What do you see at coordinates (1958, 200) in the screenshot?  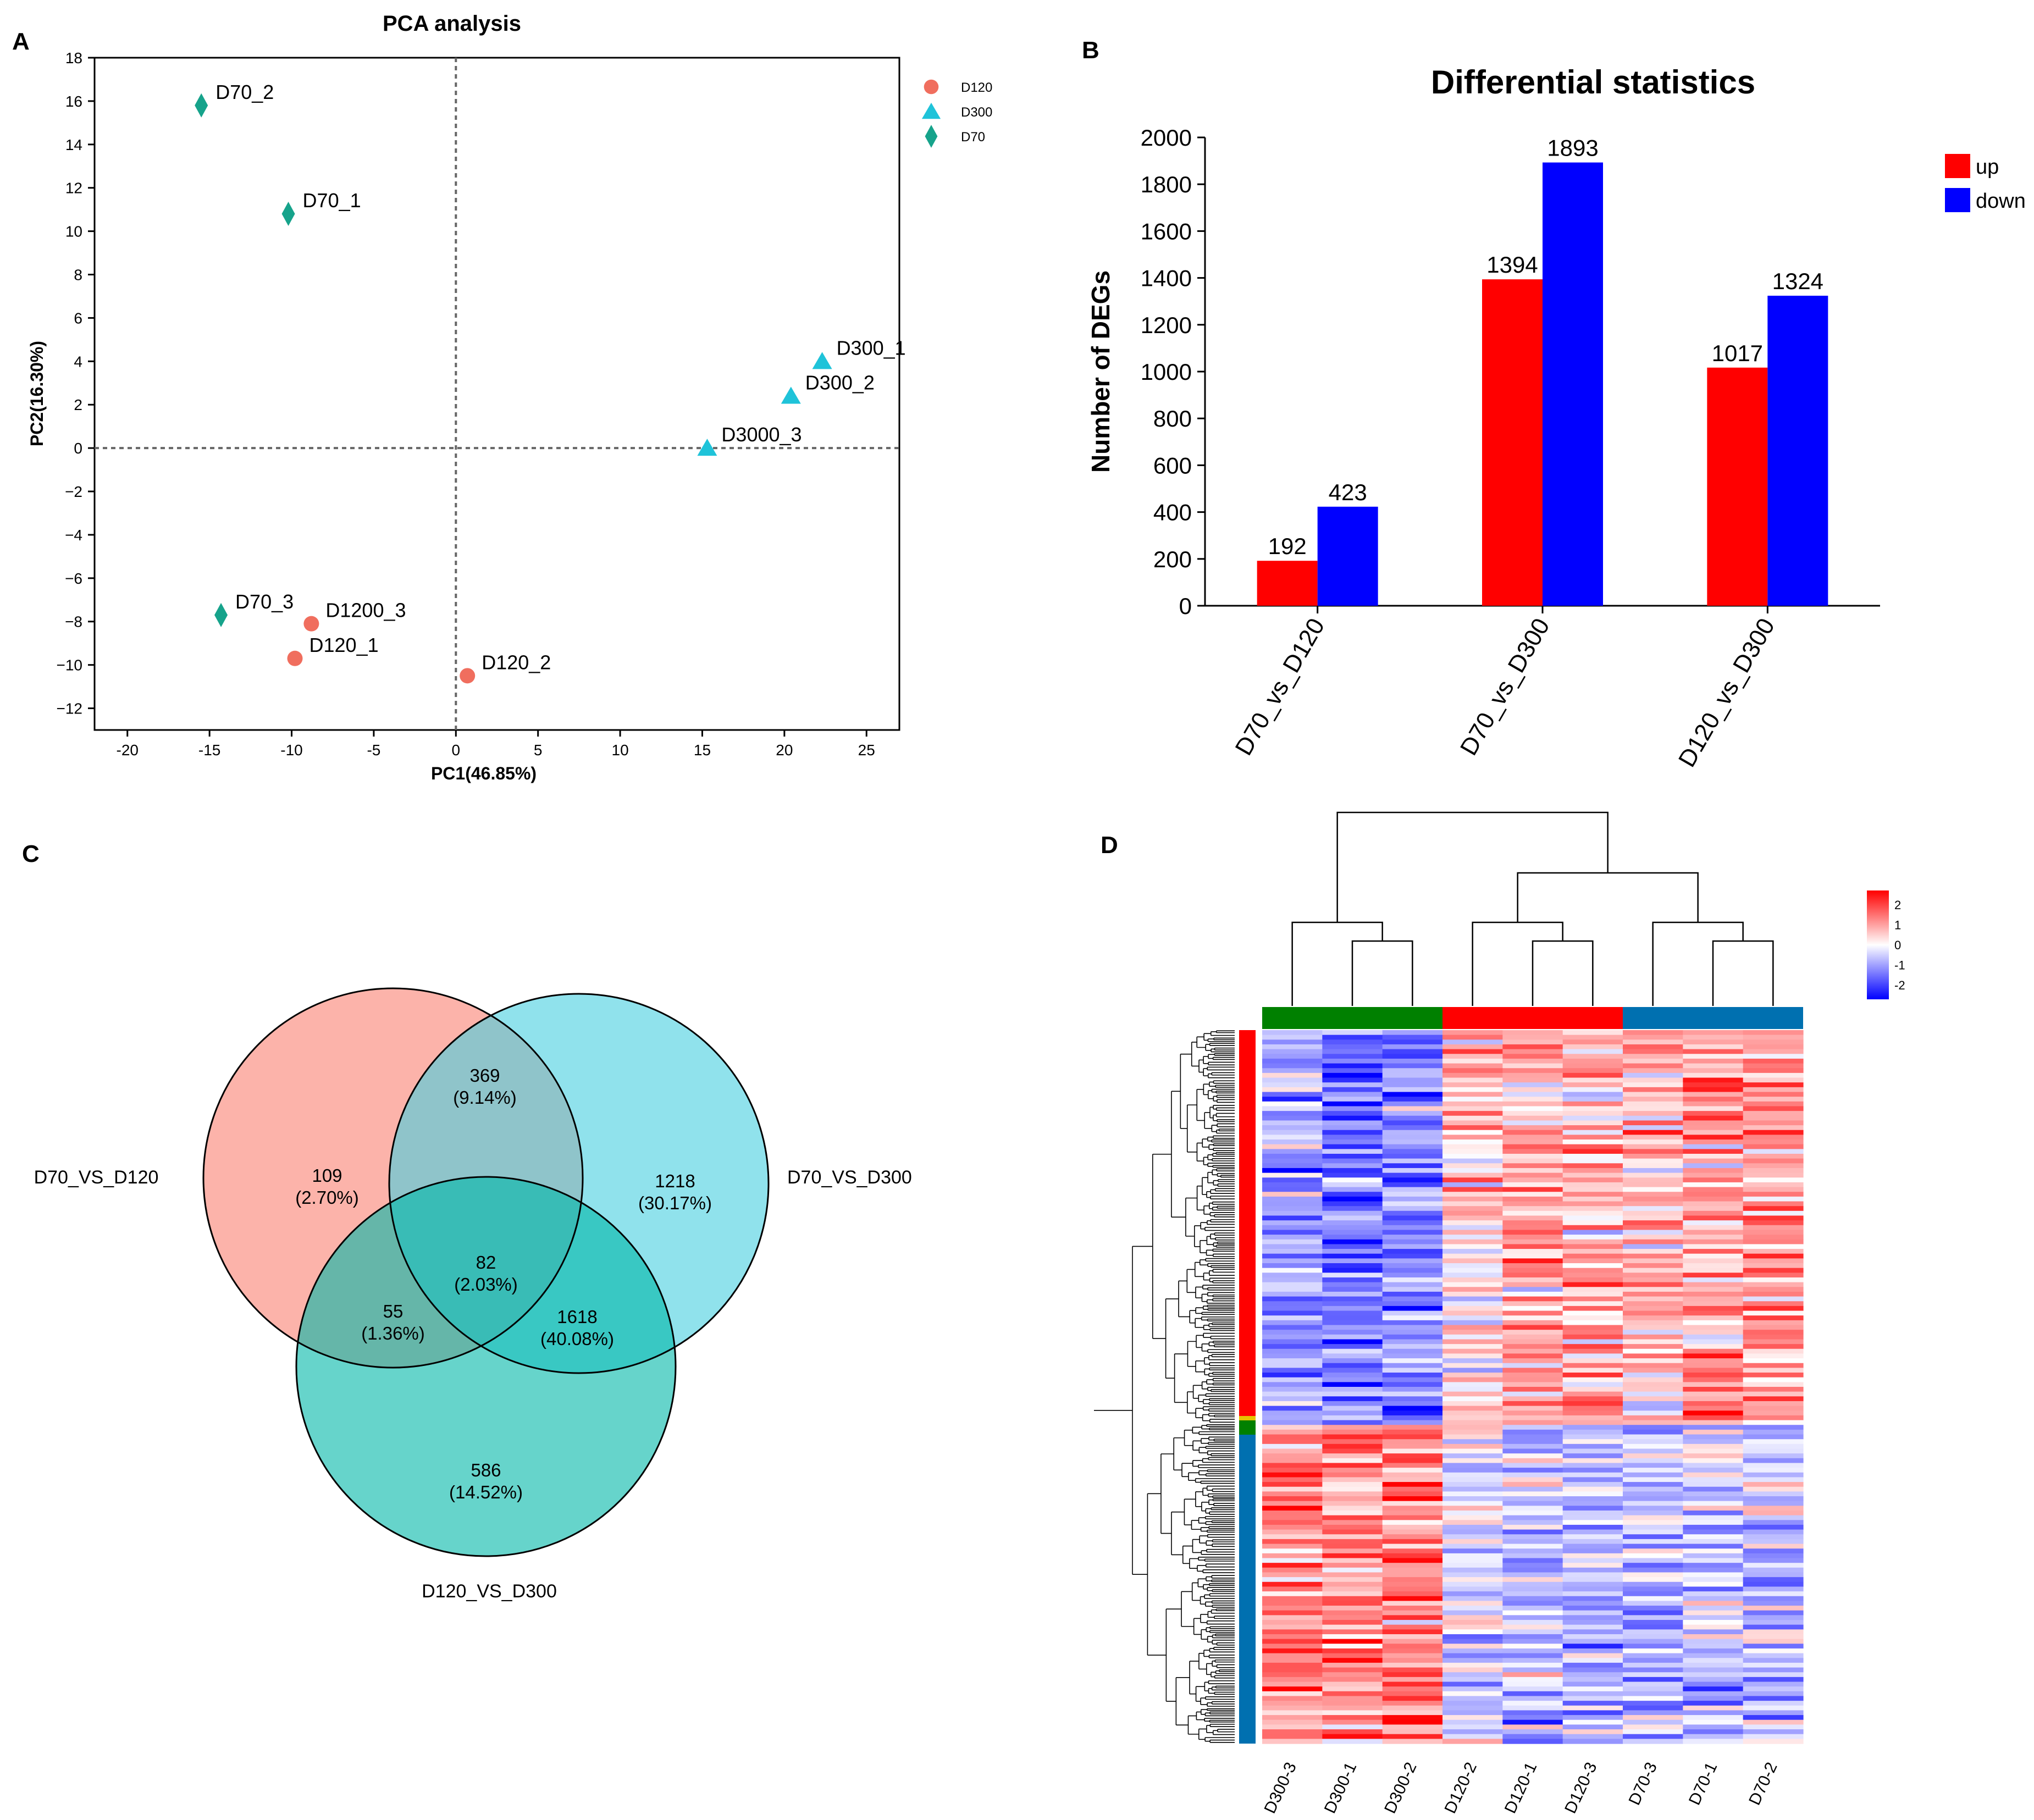 I see `bar-legend-swatch-down` at bounding box center [1958, 200].